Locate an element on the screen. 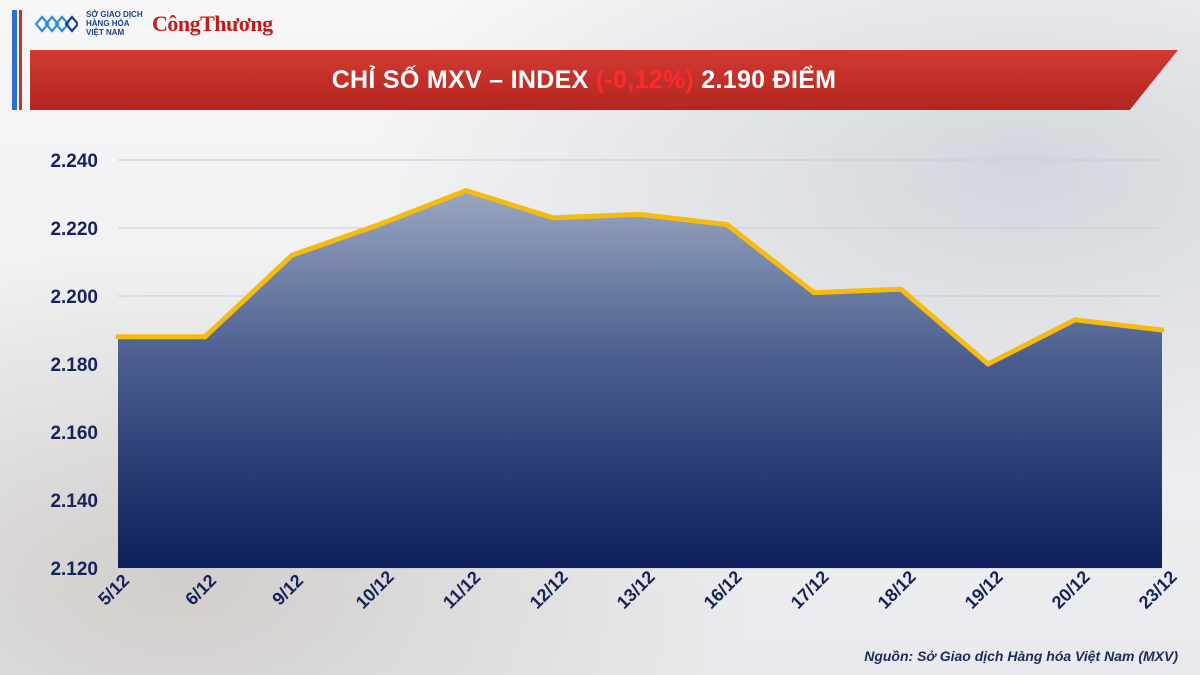 Image resolution: width=1200 pixels, height=675 pixels. x-tick-label-1: 6/12 is located at coordinates (200, 589).